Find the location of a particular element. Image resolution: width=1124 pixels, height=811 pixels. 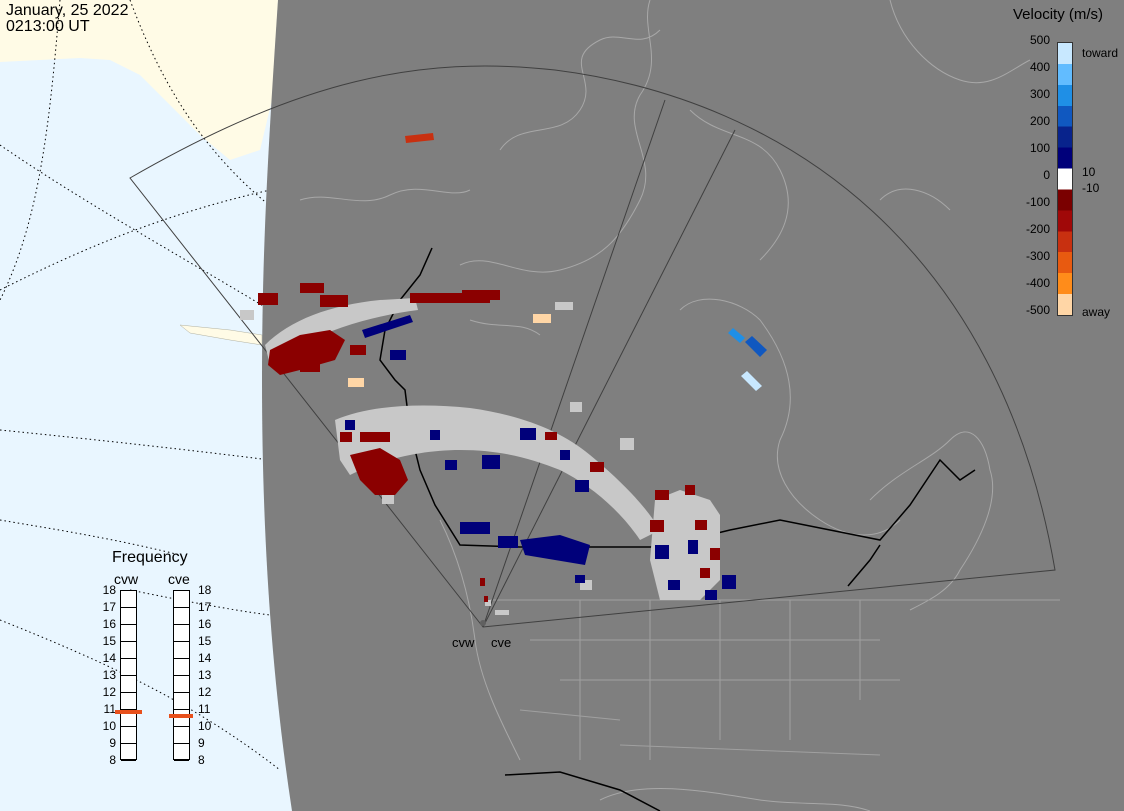

colorbar-tick-label: 400 is located at coordinates (1039, 67).